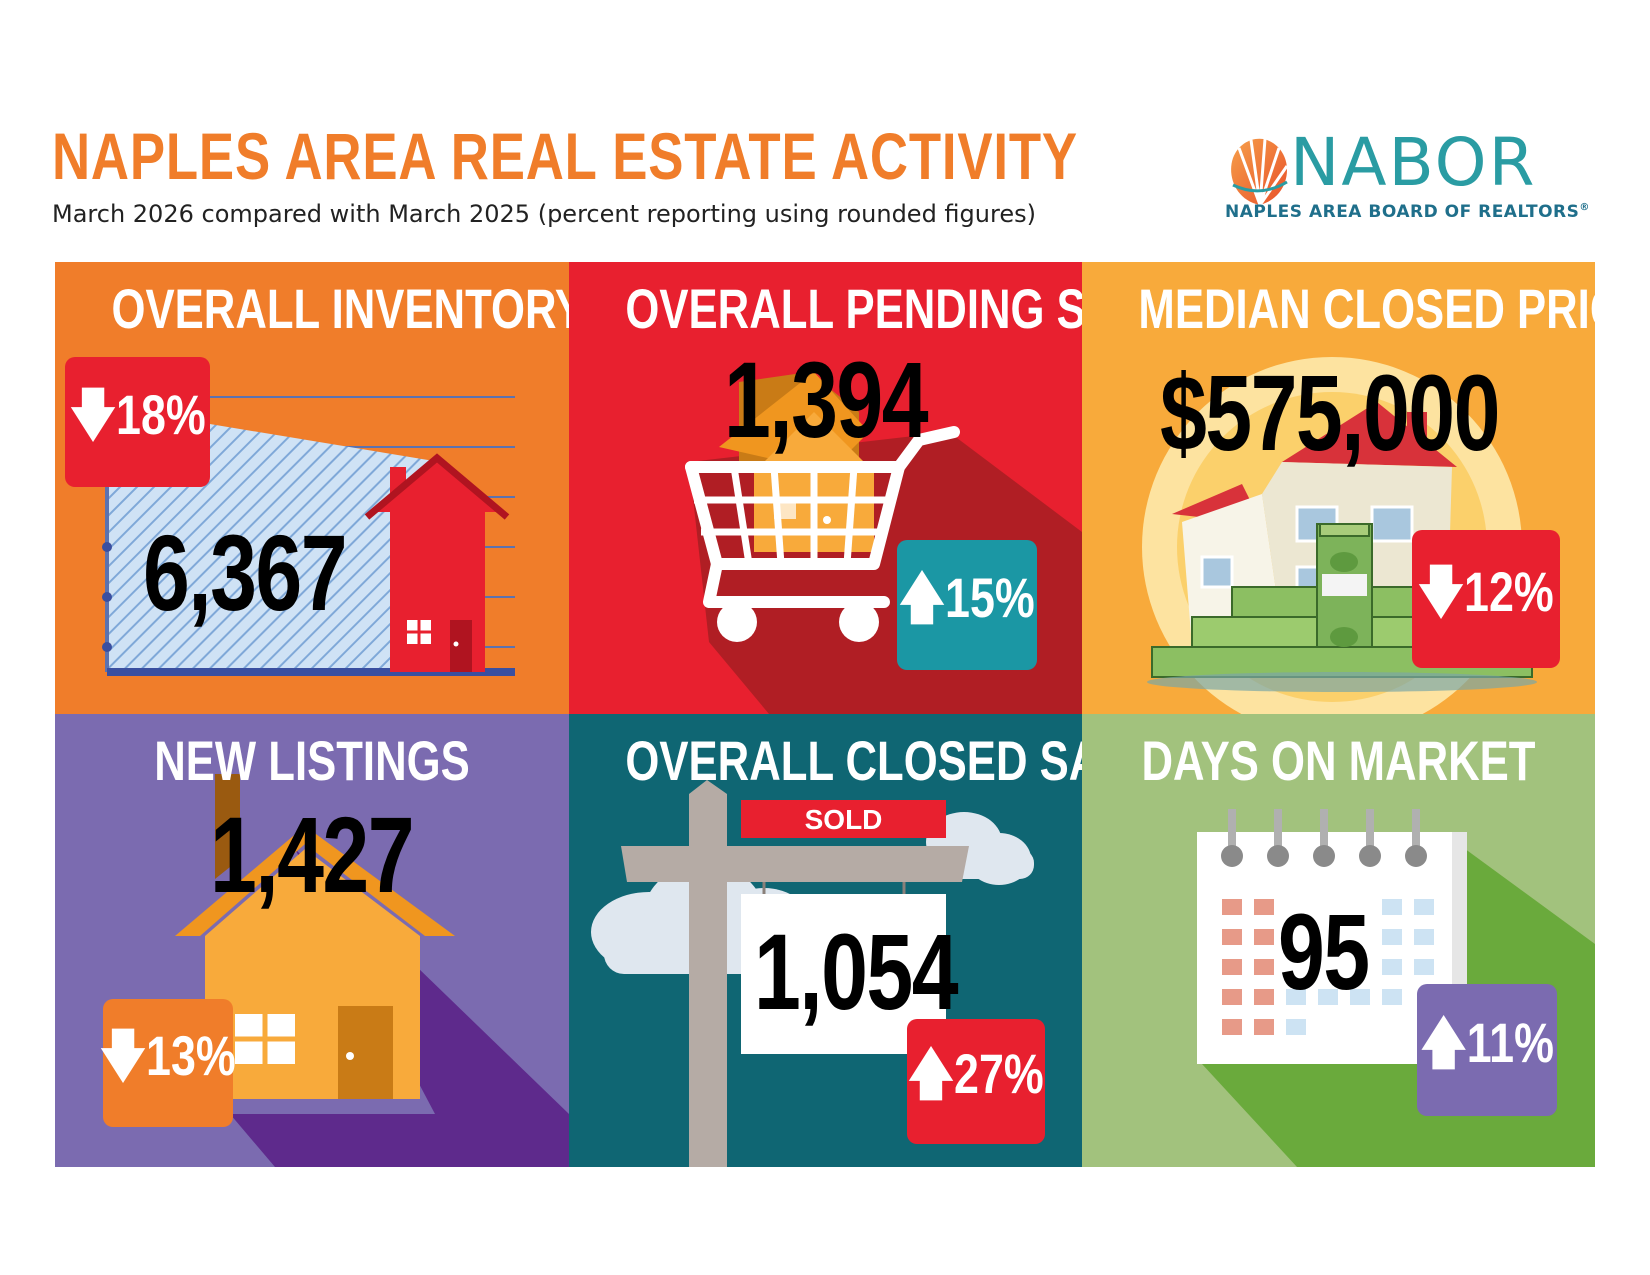 This screenshot has width=1650, height=1275. I want to click on change-badge: 🡅11%, so click(1487, 1050).